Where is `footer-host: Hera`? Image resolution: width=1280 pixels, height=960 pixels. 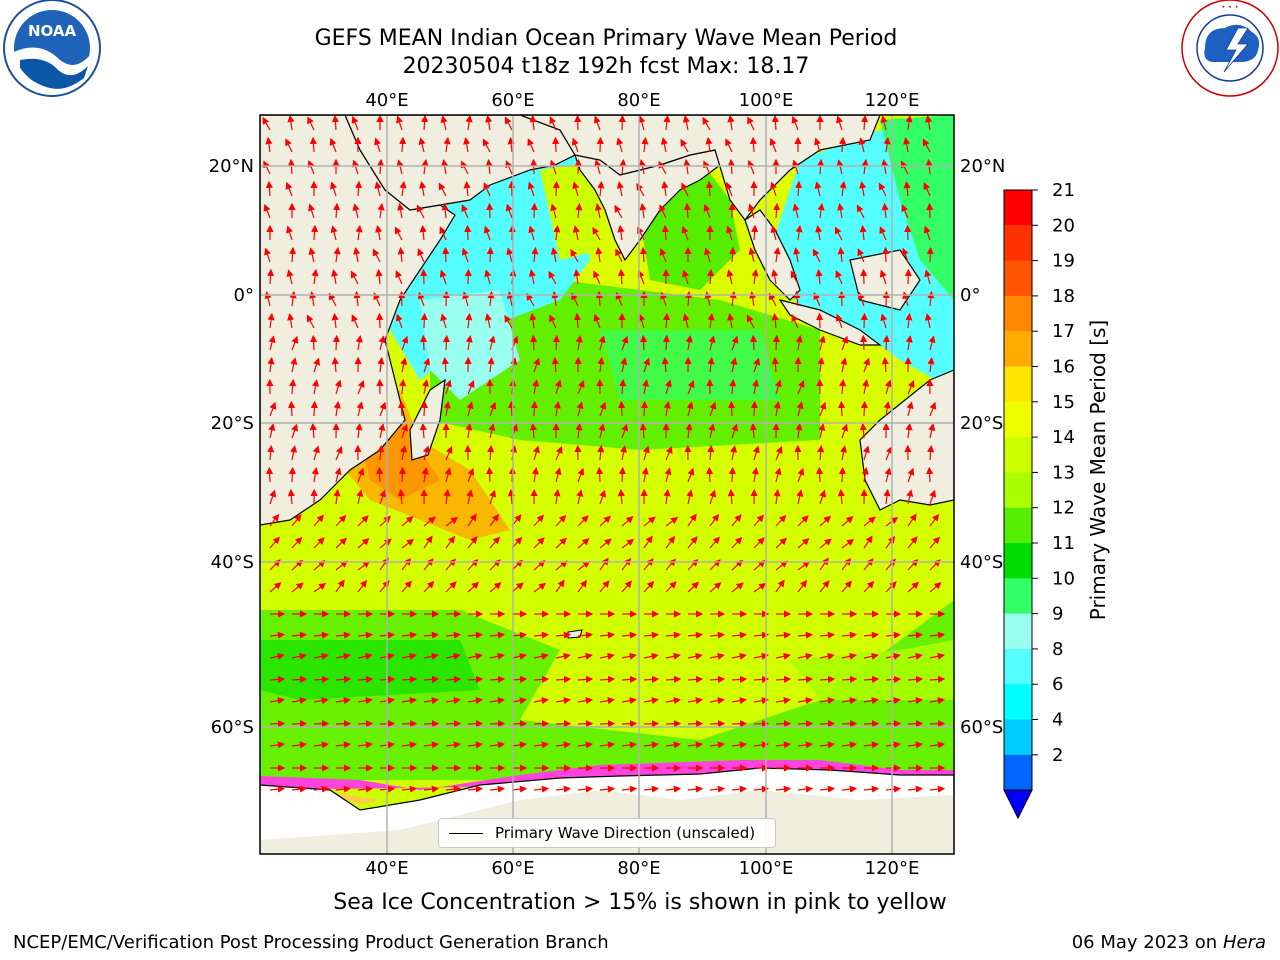
footer-host: Hera is located at coordinates (1244, 942).